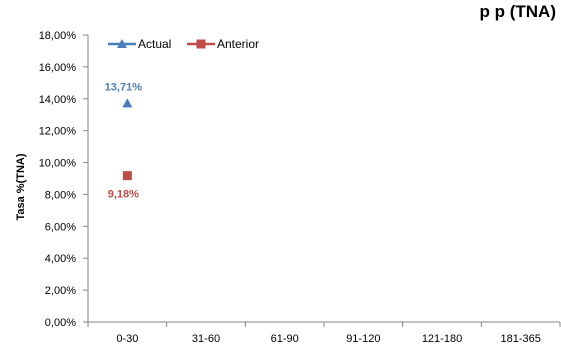 This screenshot has height=345, width=561. Describe the element at coordinates (58, 68) in the screenshot. I see `y-tick-label: 16,00%` at that location.